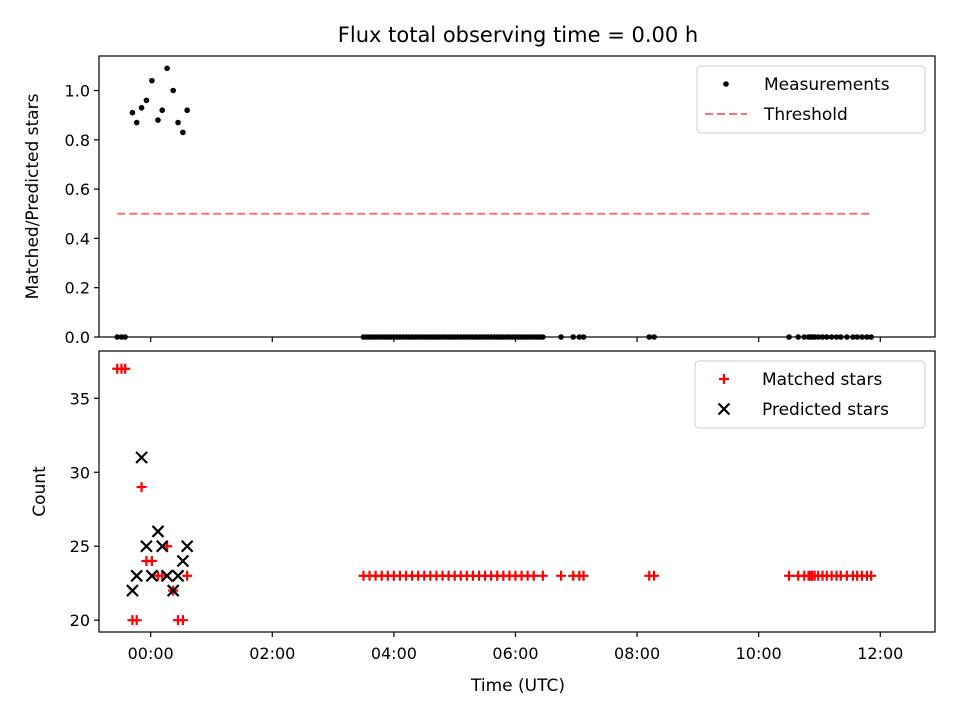  What do you see at coordinates (272, 653) in the screenshot?
I see `x-tick-label: 02:00` at bounding box center [272, 653].